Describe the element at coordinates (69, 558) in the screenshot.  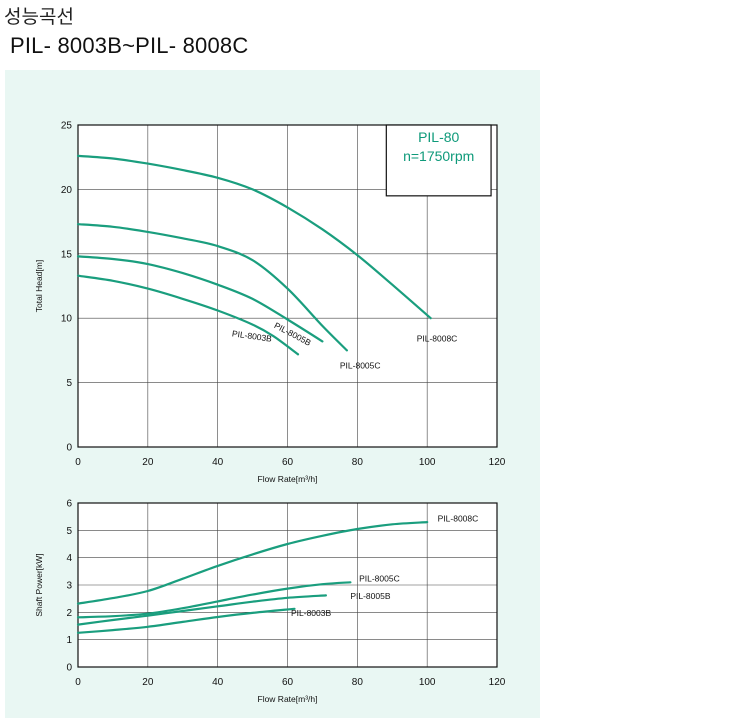
I see `y-tick-label: 4` at that location.